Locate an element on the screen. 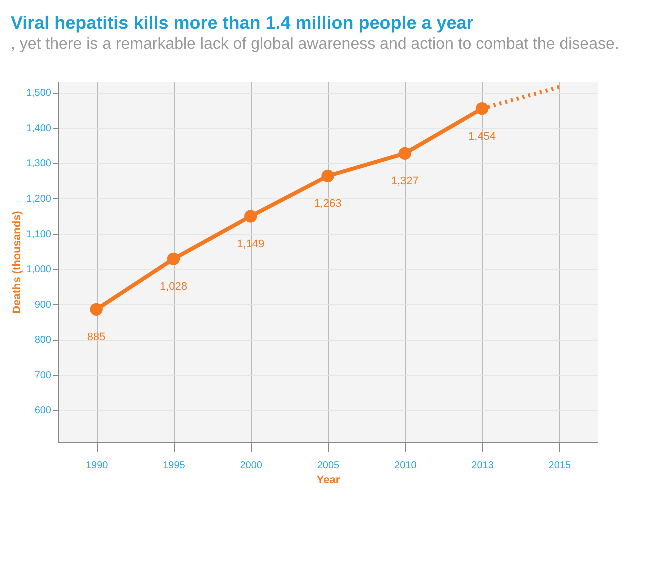  y-tick-label: 800 is located at coordinates (43, 340).